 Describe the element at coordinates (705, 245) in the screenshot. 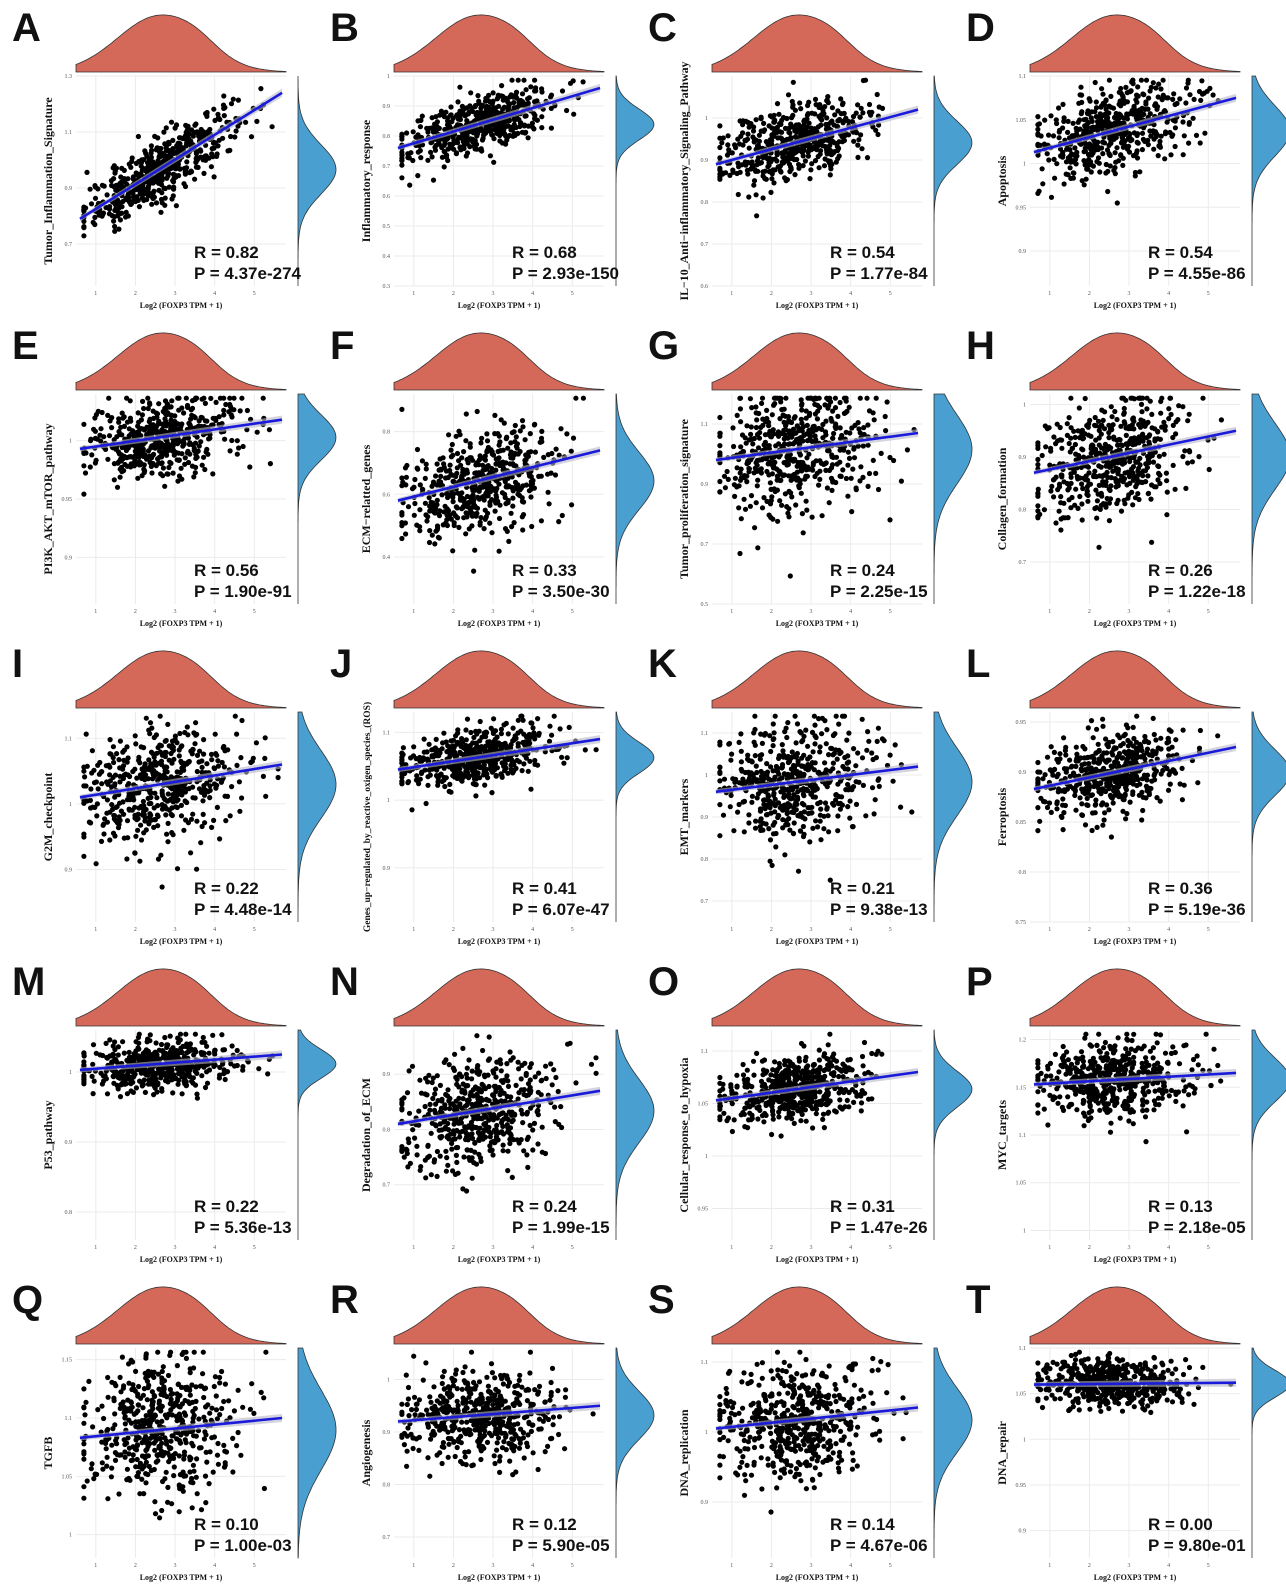

I see `y-tick-label: 0.7` at that location.